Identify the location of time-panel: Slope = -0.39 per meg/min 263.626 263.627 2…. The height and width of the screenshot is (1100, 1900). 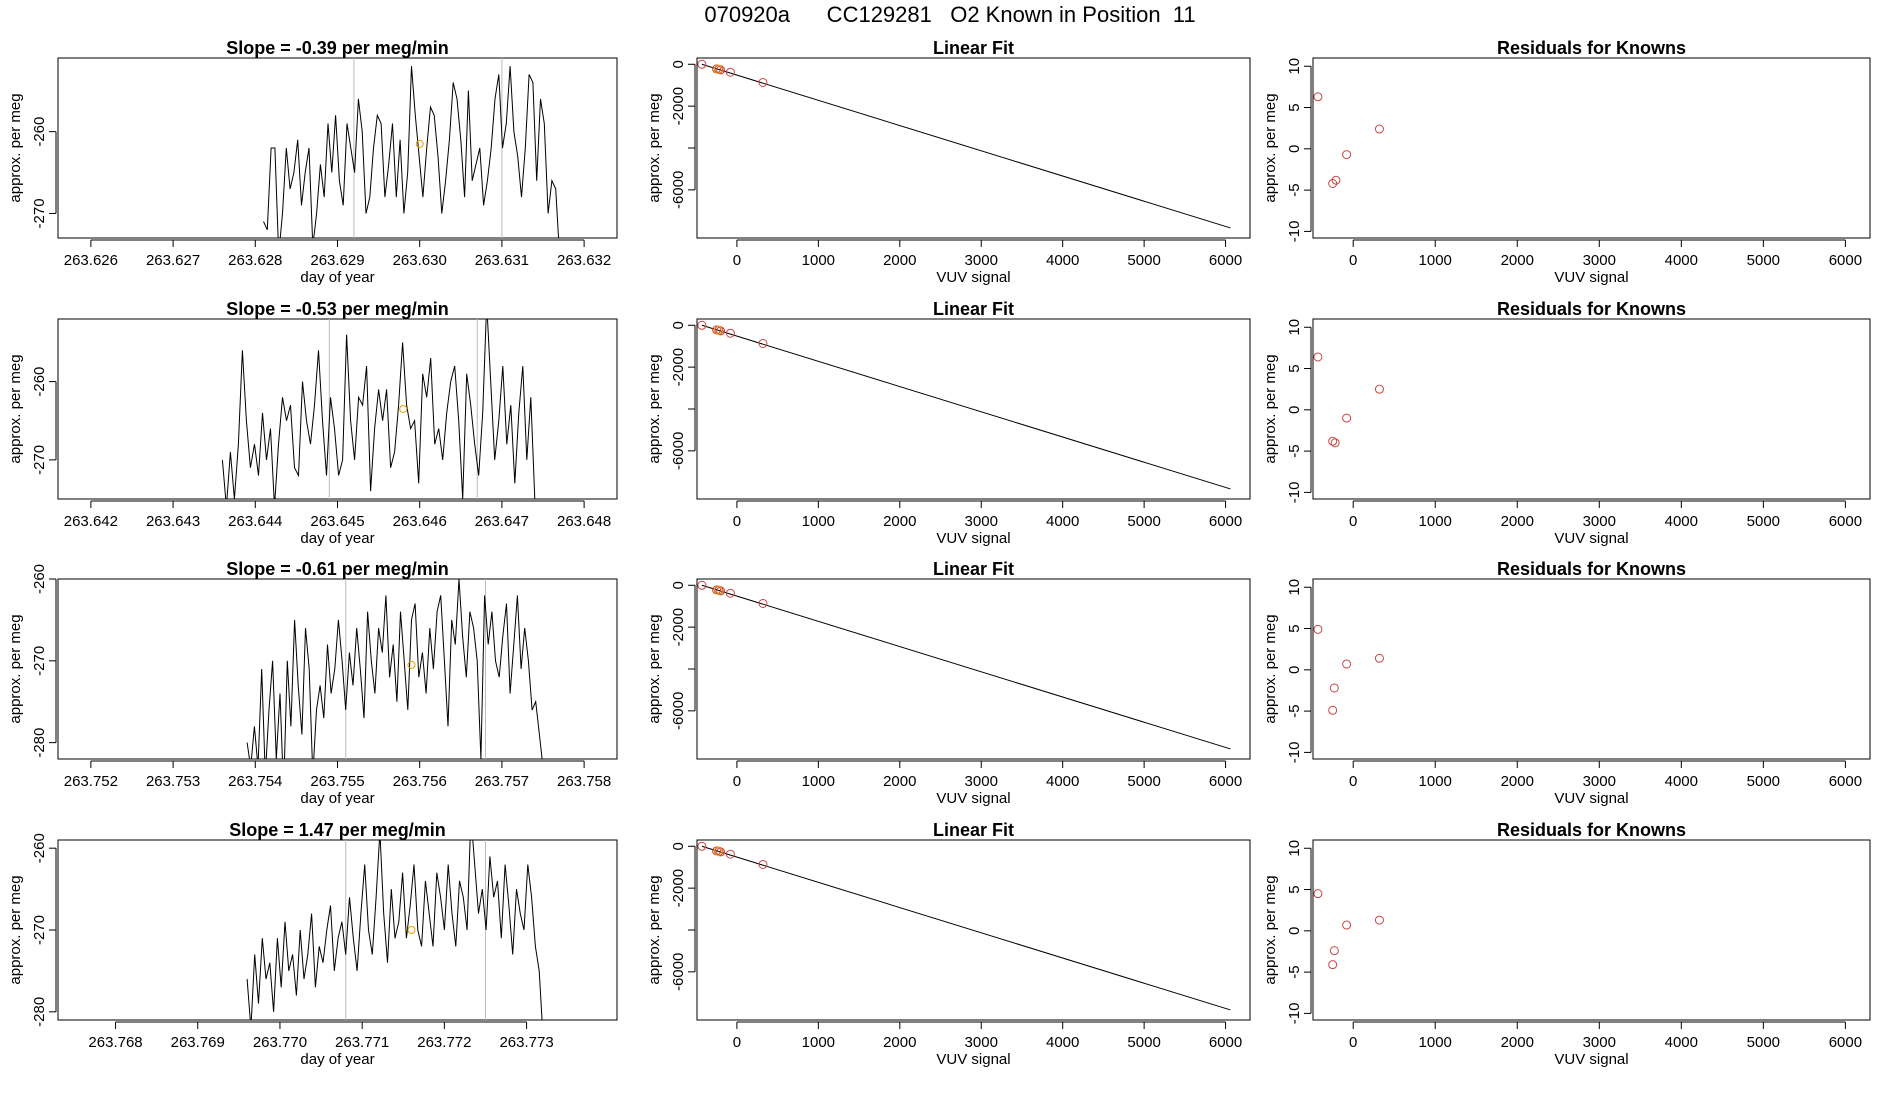
(312, 162).